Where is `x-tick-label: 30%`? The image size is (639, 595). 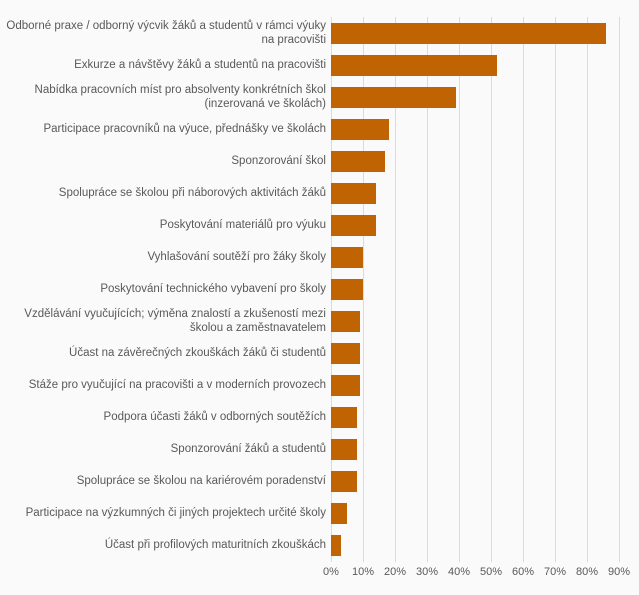 x-tick-label: 30% is located at coordinates (427, 572).